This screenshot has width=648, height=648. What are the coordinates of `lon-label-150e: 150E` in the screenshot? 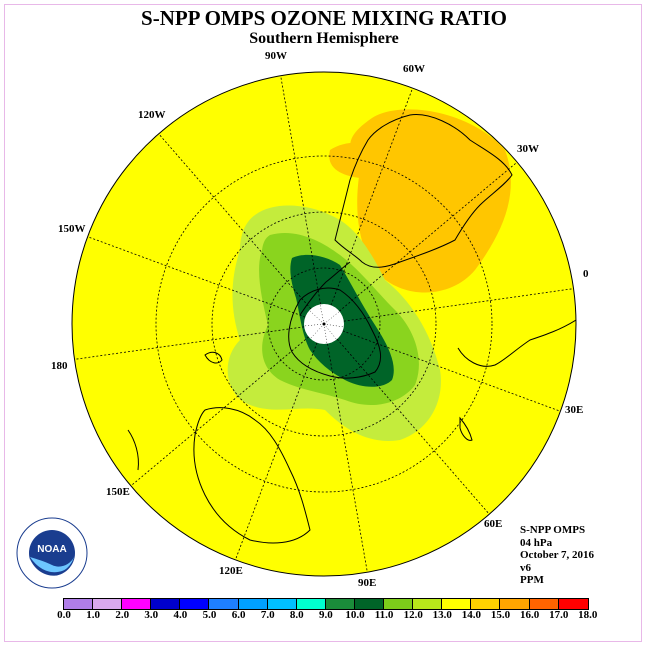 It's located at (118, 492).